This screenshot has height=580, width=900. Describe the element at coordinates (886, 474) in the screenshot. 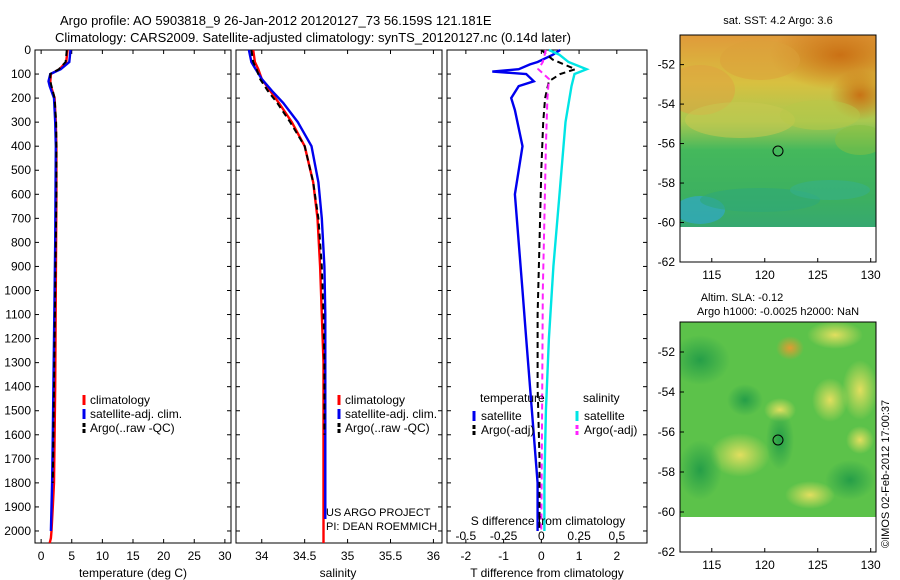

I see `imos-credit: ©IMOS 02-Feb-2012 17:00:37` at that location.